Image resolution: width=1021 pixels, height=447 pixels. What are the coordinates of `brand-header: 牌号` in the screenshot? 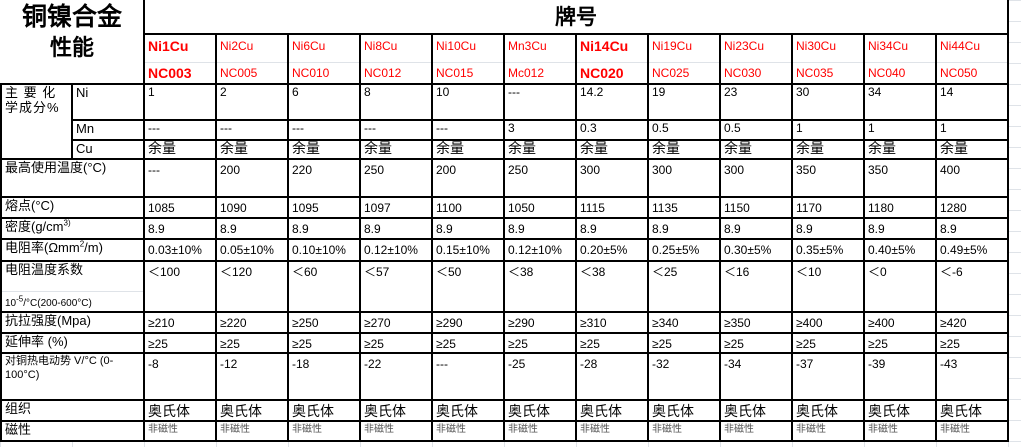 It's located at (576, 17).